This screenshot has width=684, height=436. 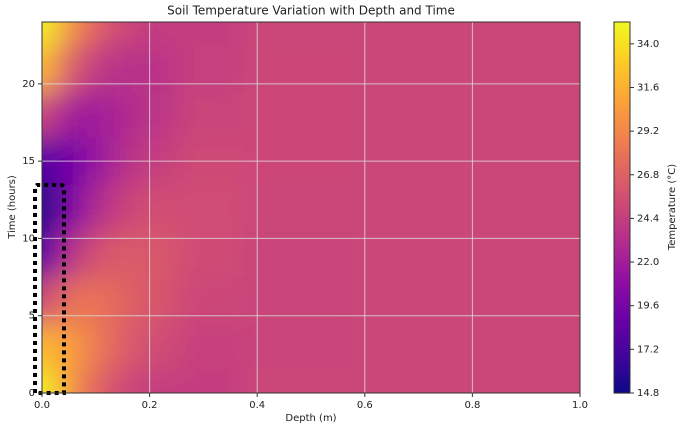 I want to click on y-axis-label: Time (hours), so click(x=12, y=207).